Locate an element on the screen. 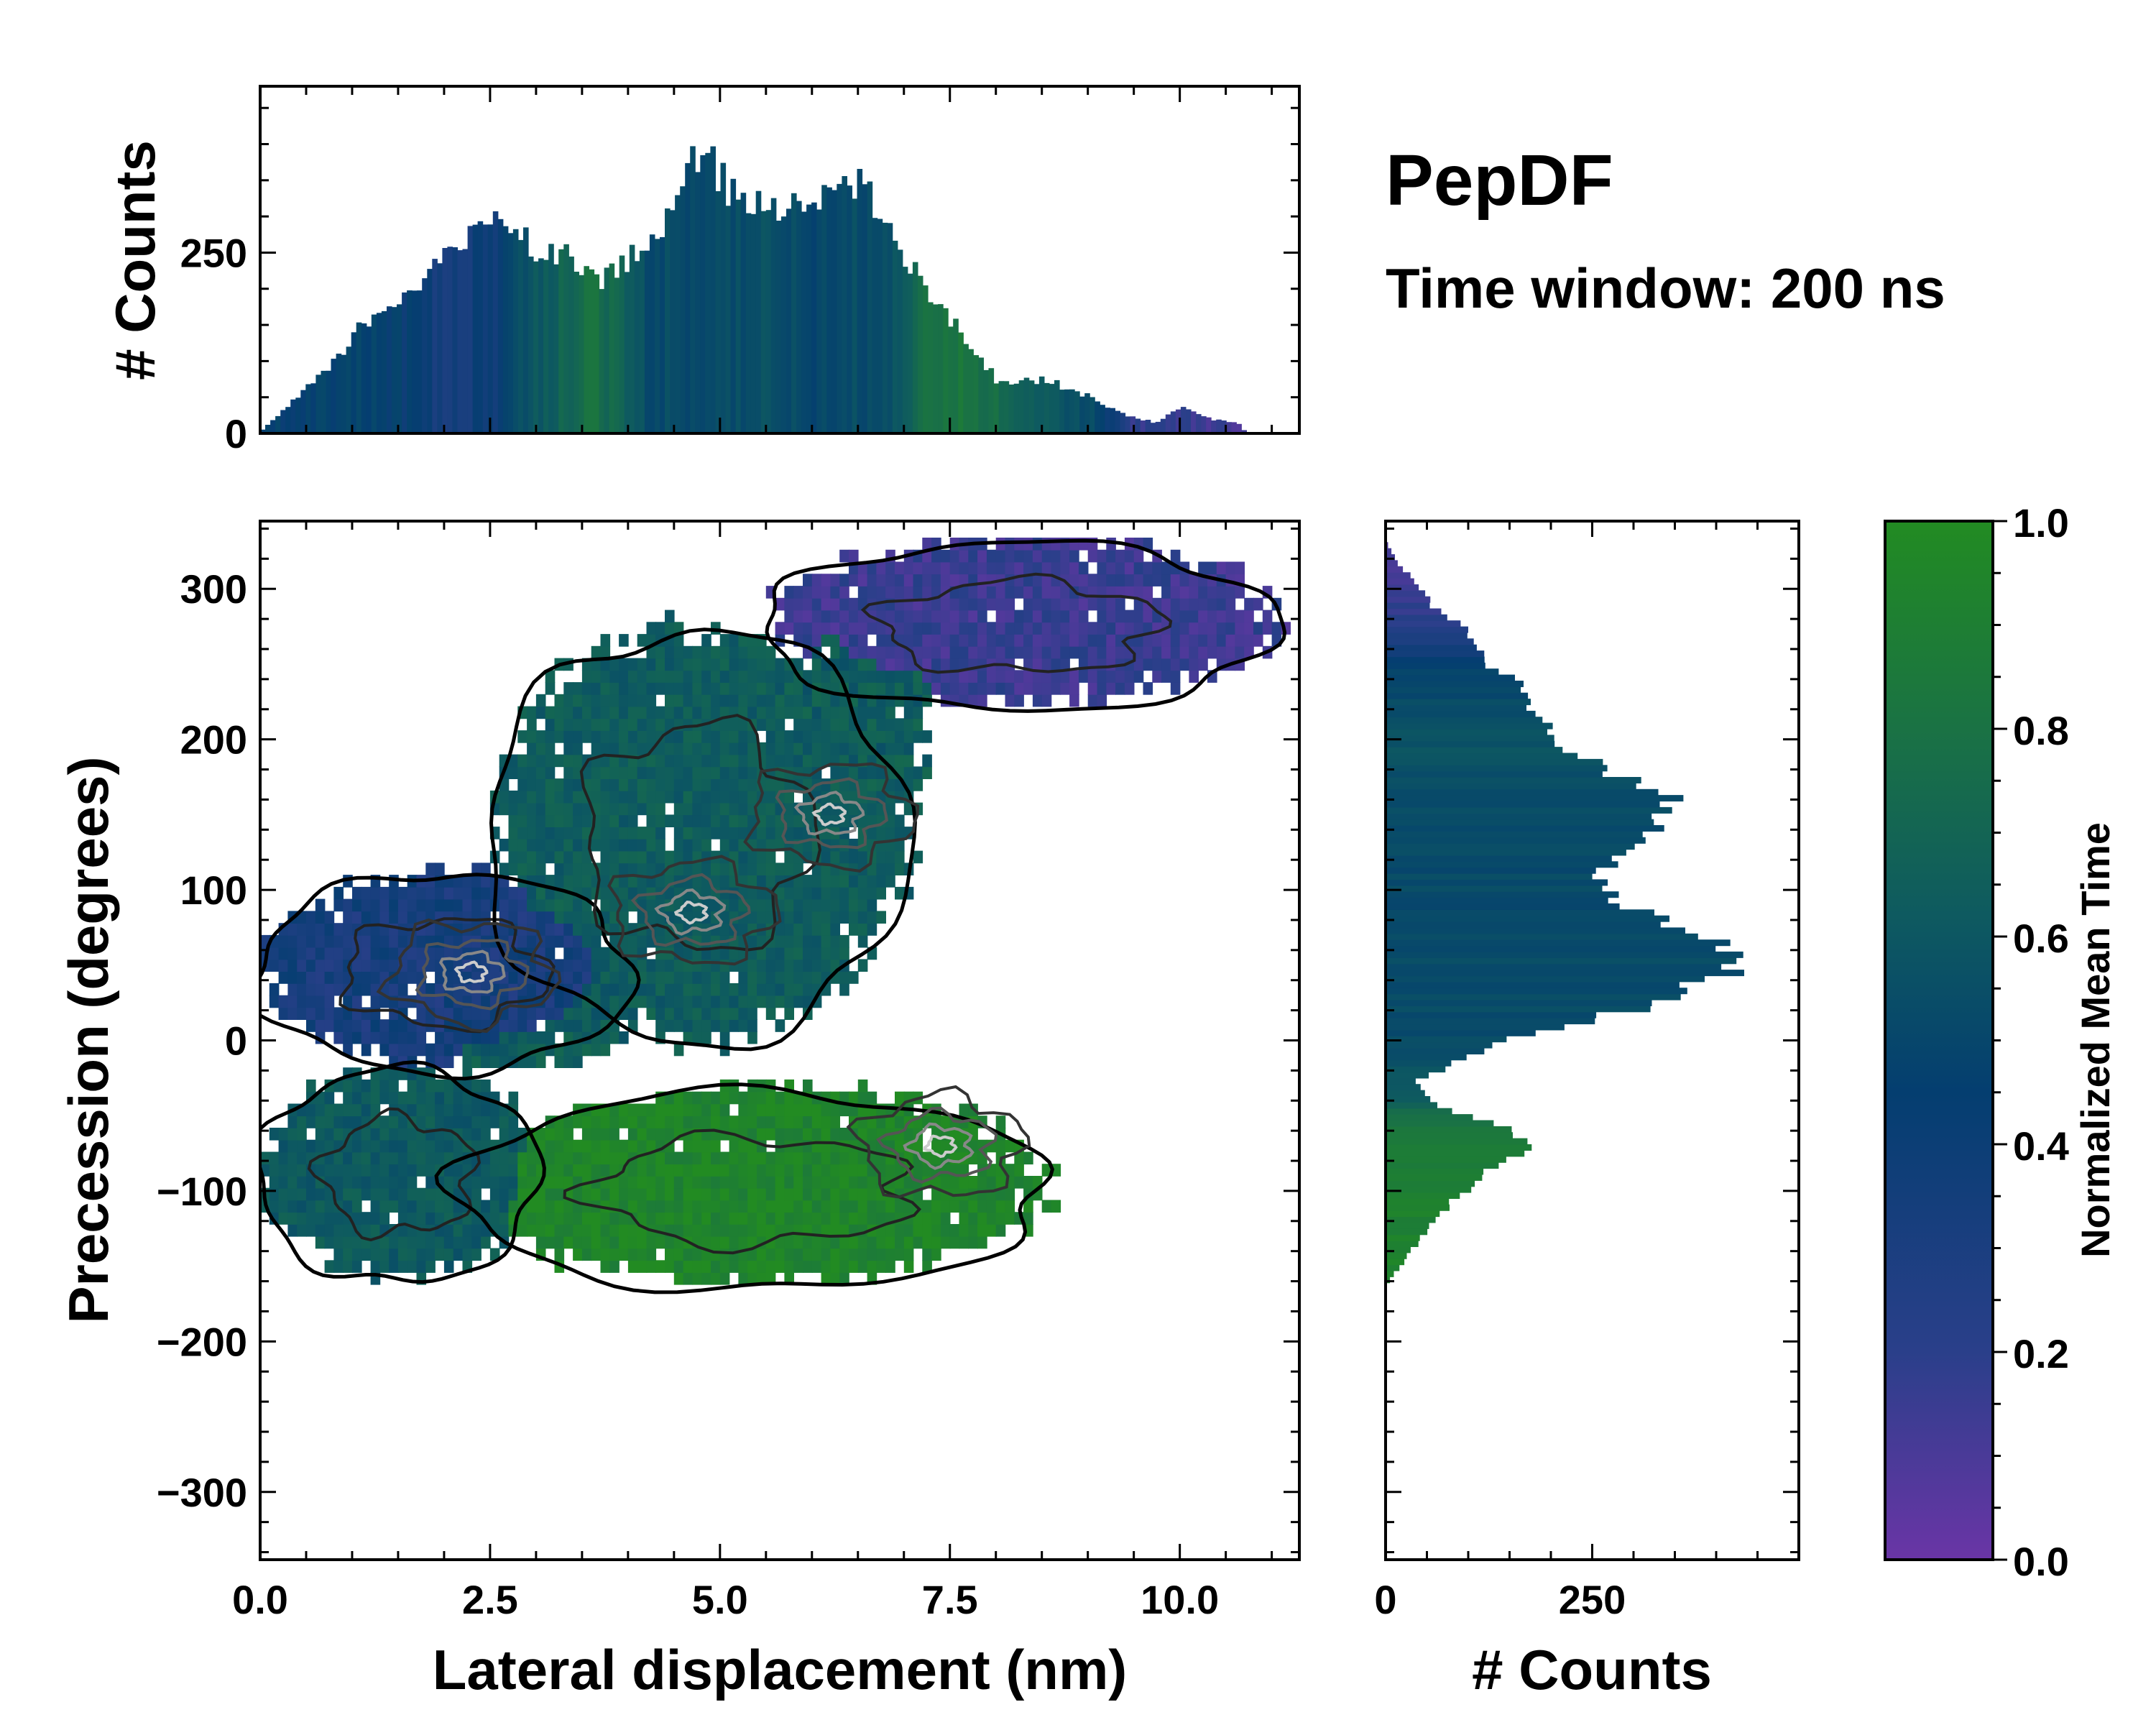 The width and height of the screenshot is (2156, 1725). right-histogram-bar is located at coordinates (1409, 1099).